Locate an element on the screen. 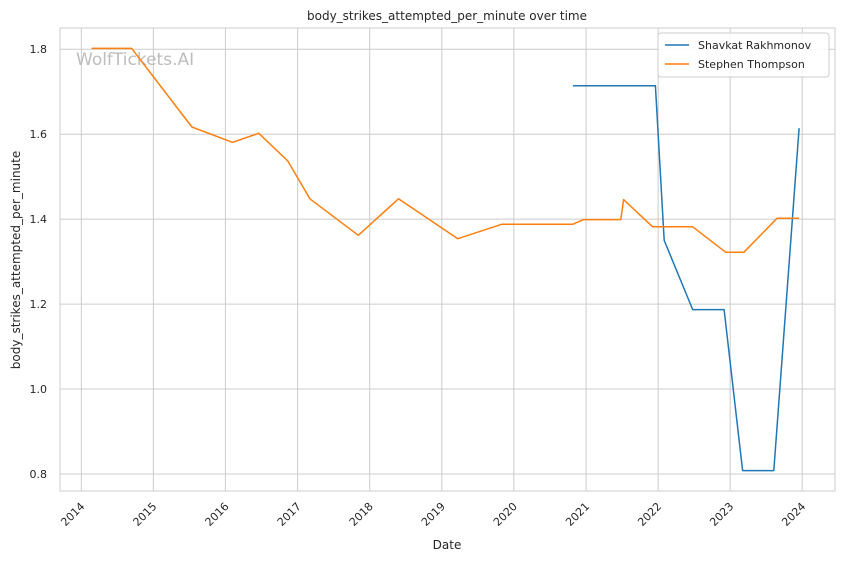 The width and height of the screenshot is (844, 561). x-tick-label: 2023 is located at coordinates (721, 514).